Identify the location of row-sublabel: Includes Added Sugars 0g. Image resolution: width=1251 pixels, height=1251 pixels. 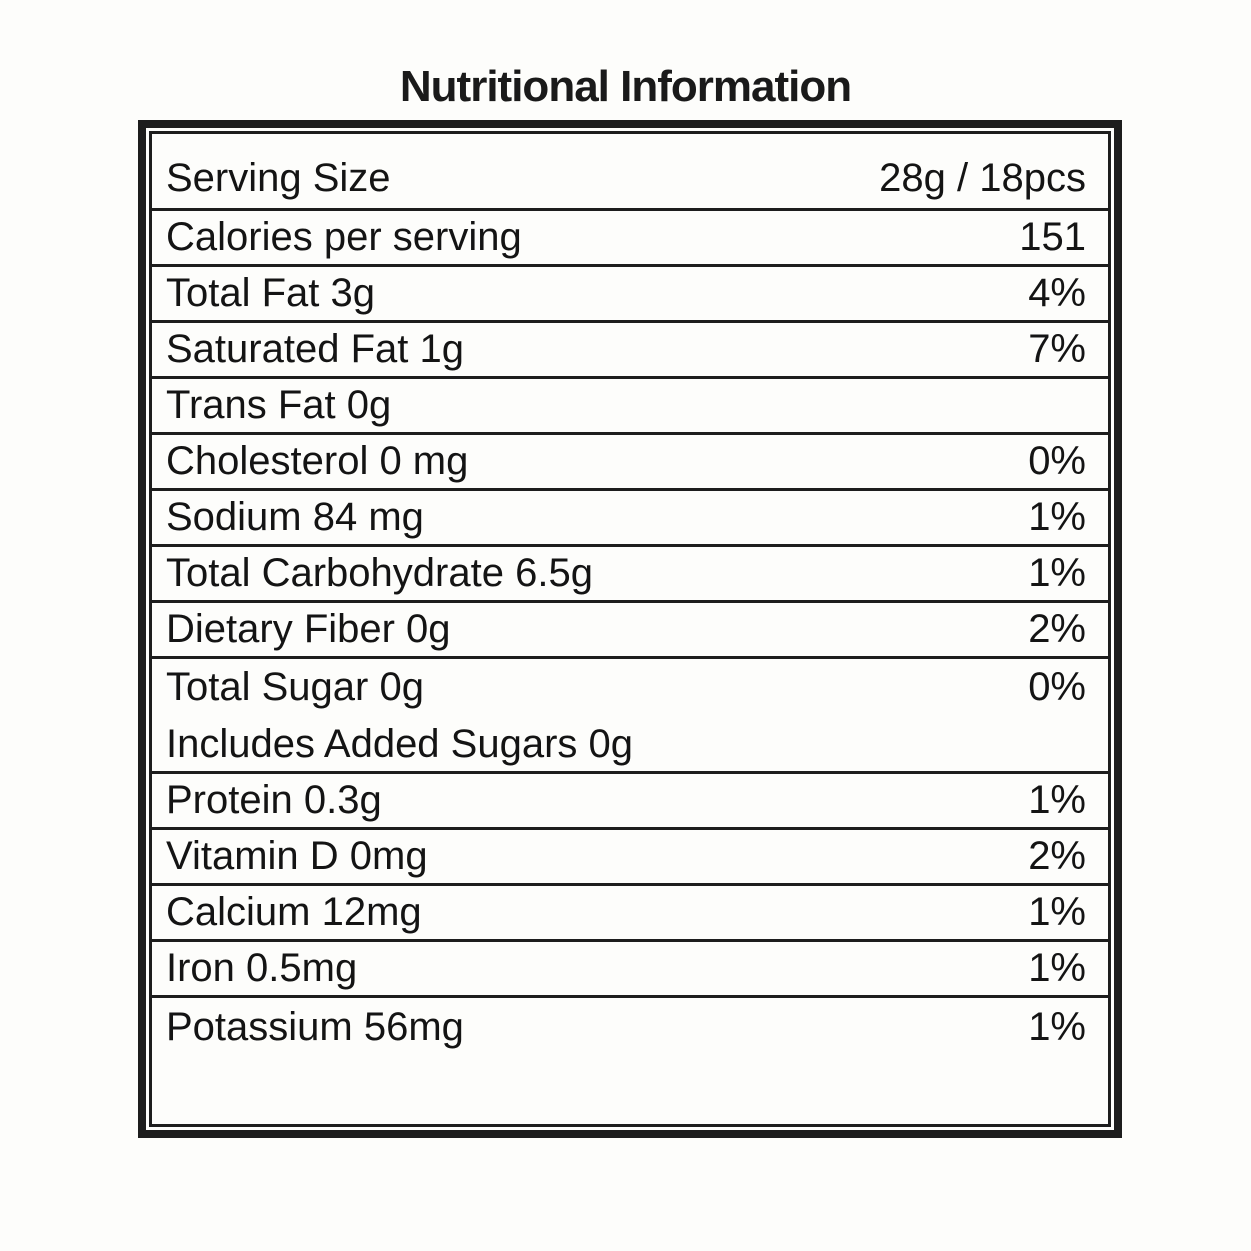
(400, 744).